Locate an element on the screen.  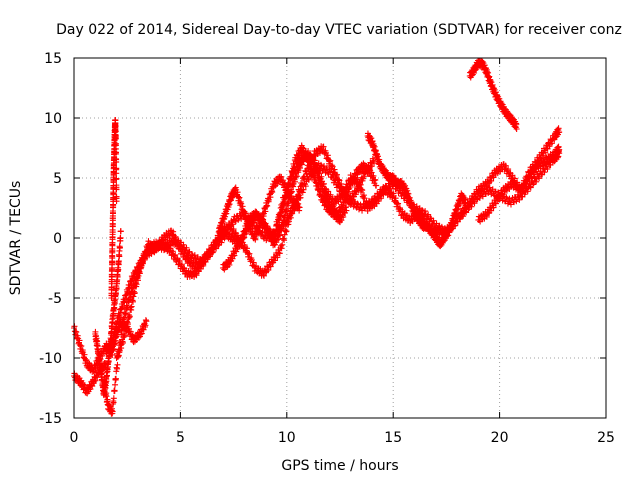
x-tick-label: 10 is located at coordinates (287, 438).